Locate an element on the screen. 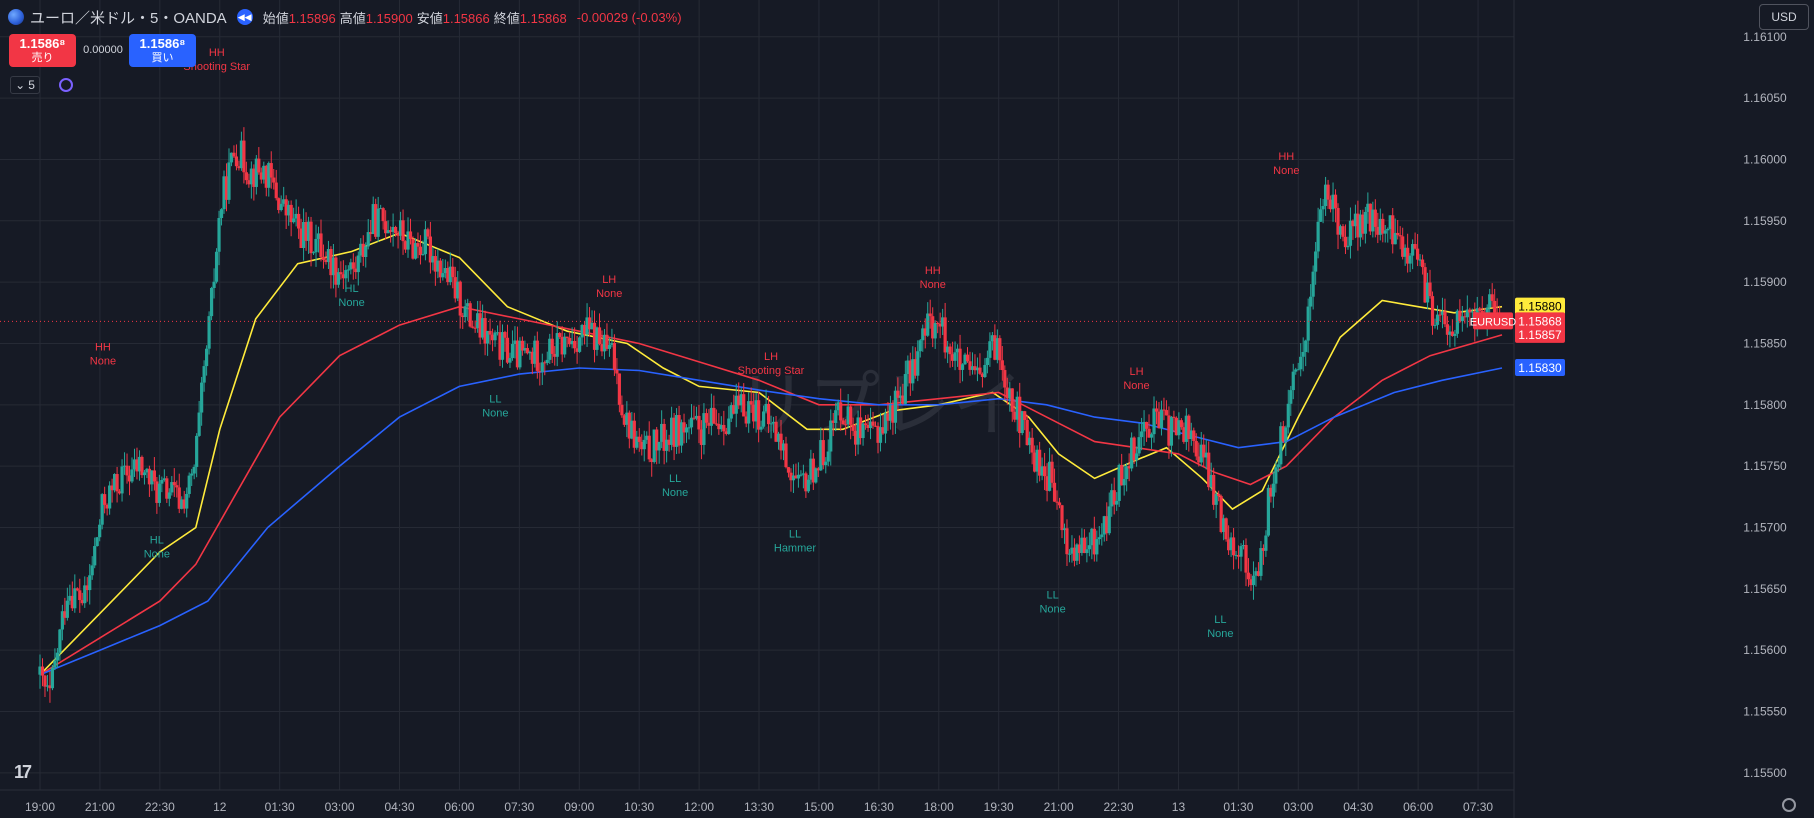 Image resolution: width=1814 pixels, height=818 pixels. x-tick-label: 06:00 is located at coordinates (459, 807).